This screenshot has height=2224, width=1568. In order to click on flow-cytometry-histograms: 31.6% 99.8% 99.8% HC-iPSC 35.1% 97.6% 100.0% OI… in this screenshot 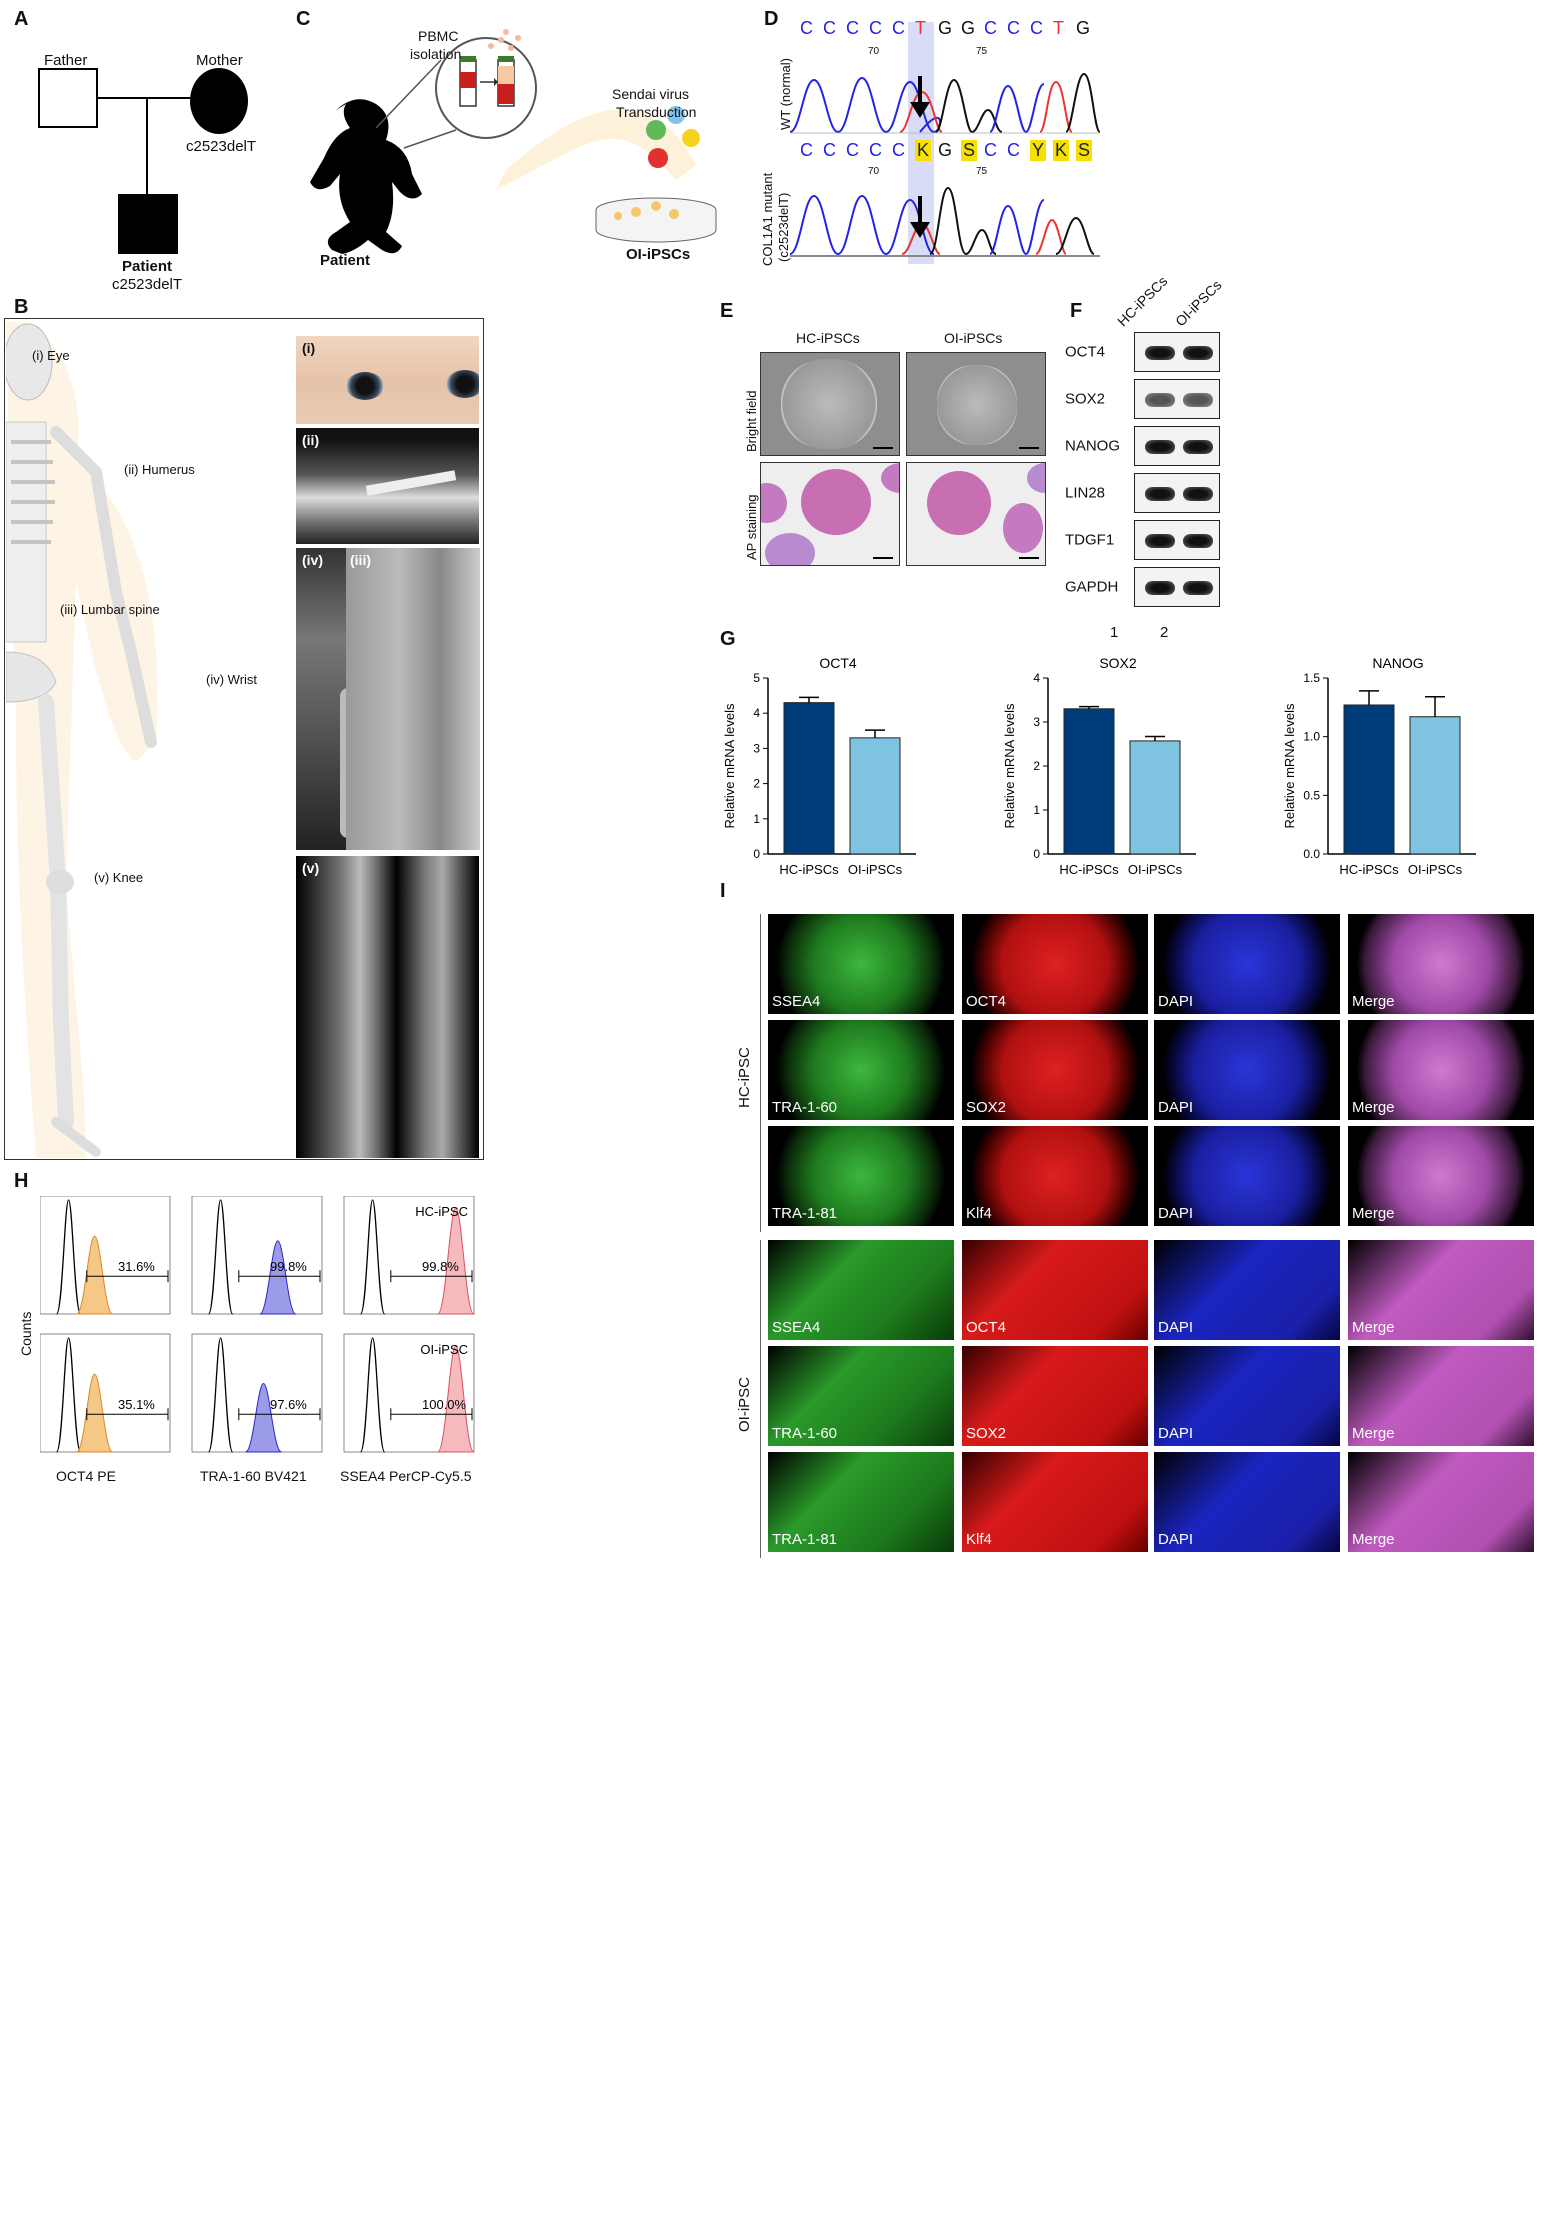, I will do `click(257, 1324)`.